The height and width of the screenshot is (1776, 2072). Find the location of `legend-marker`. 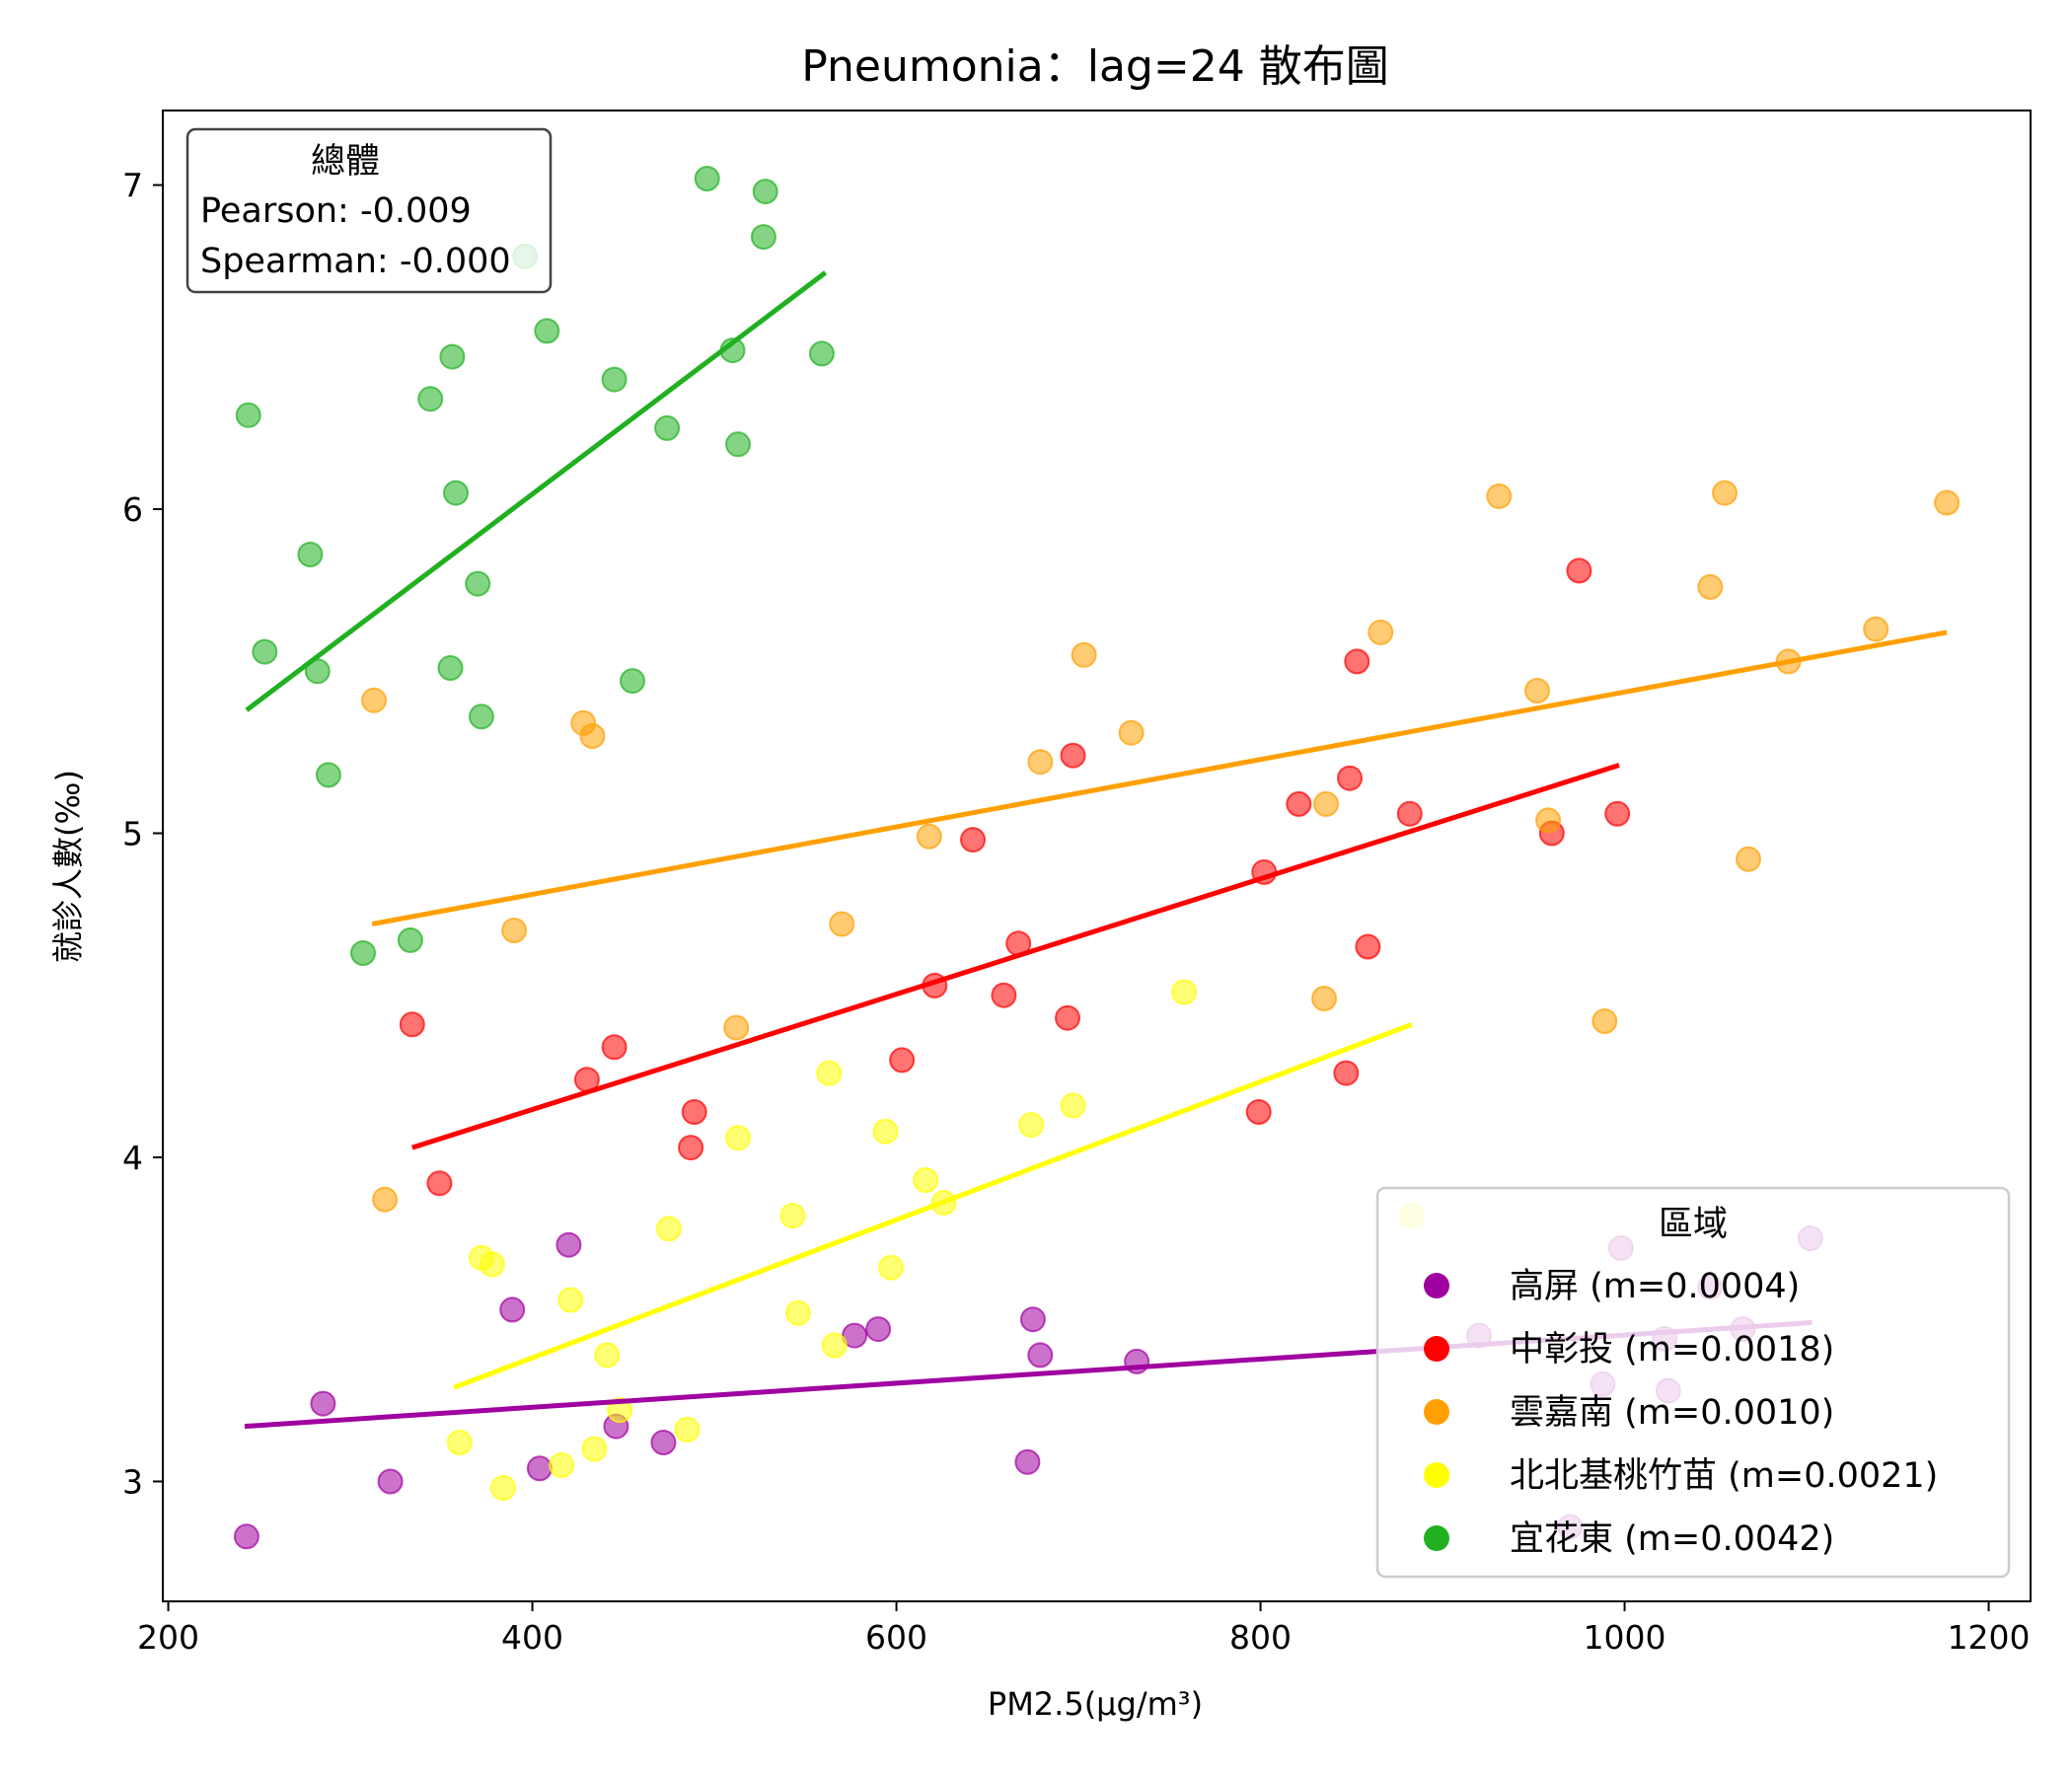

legend-marker is located at coordinates (1437, 1412).